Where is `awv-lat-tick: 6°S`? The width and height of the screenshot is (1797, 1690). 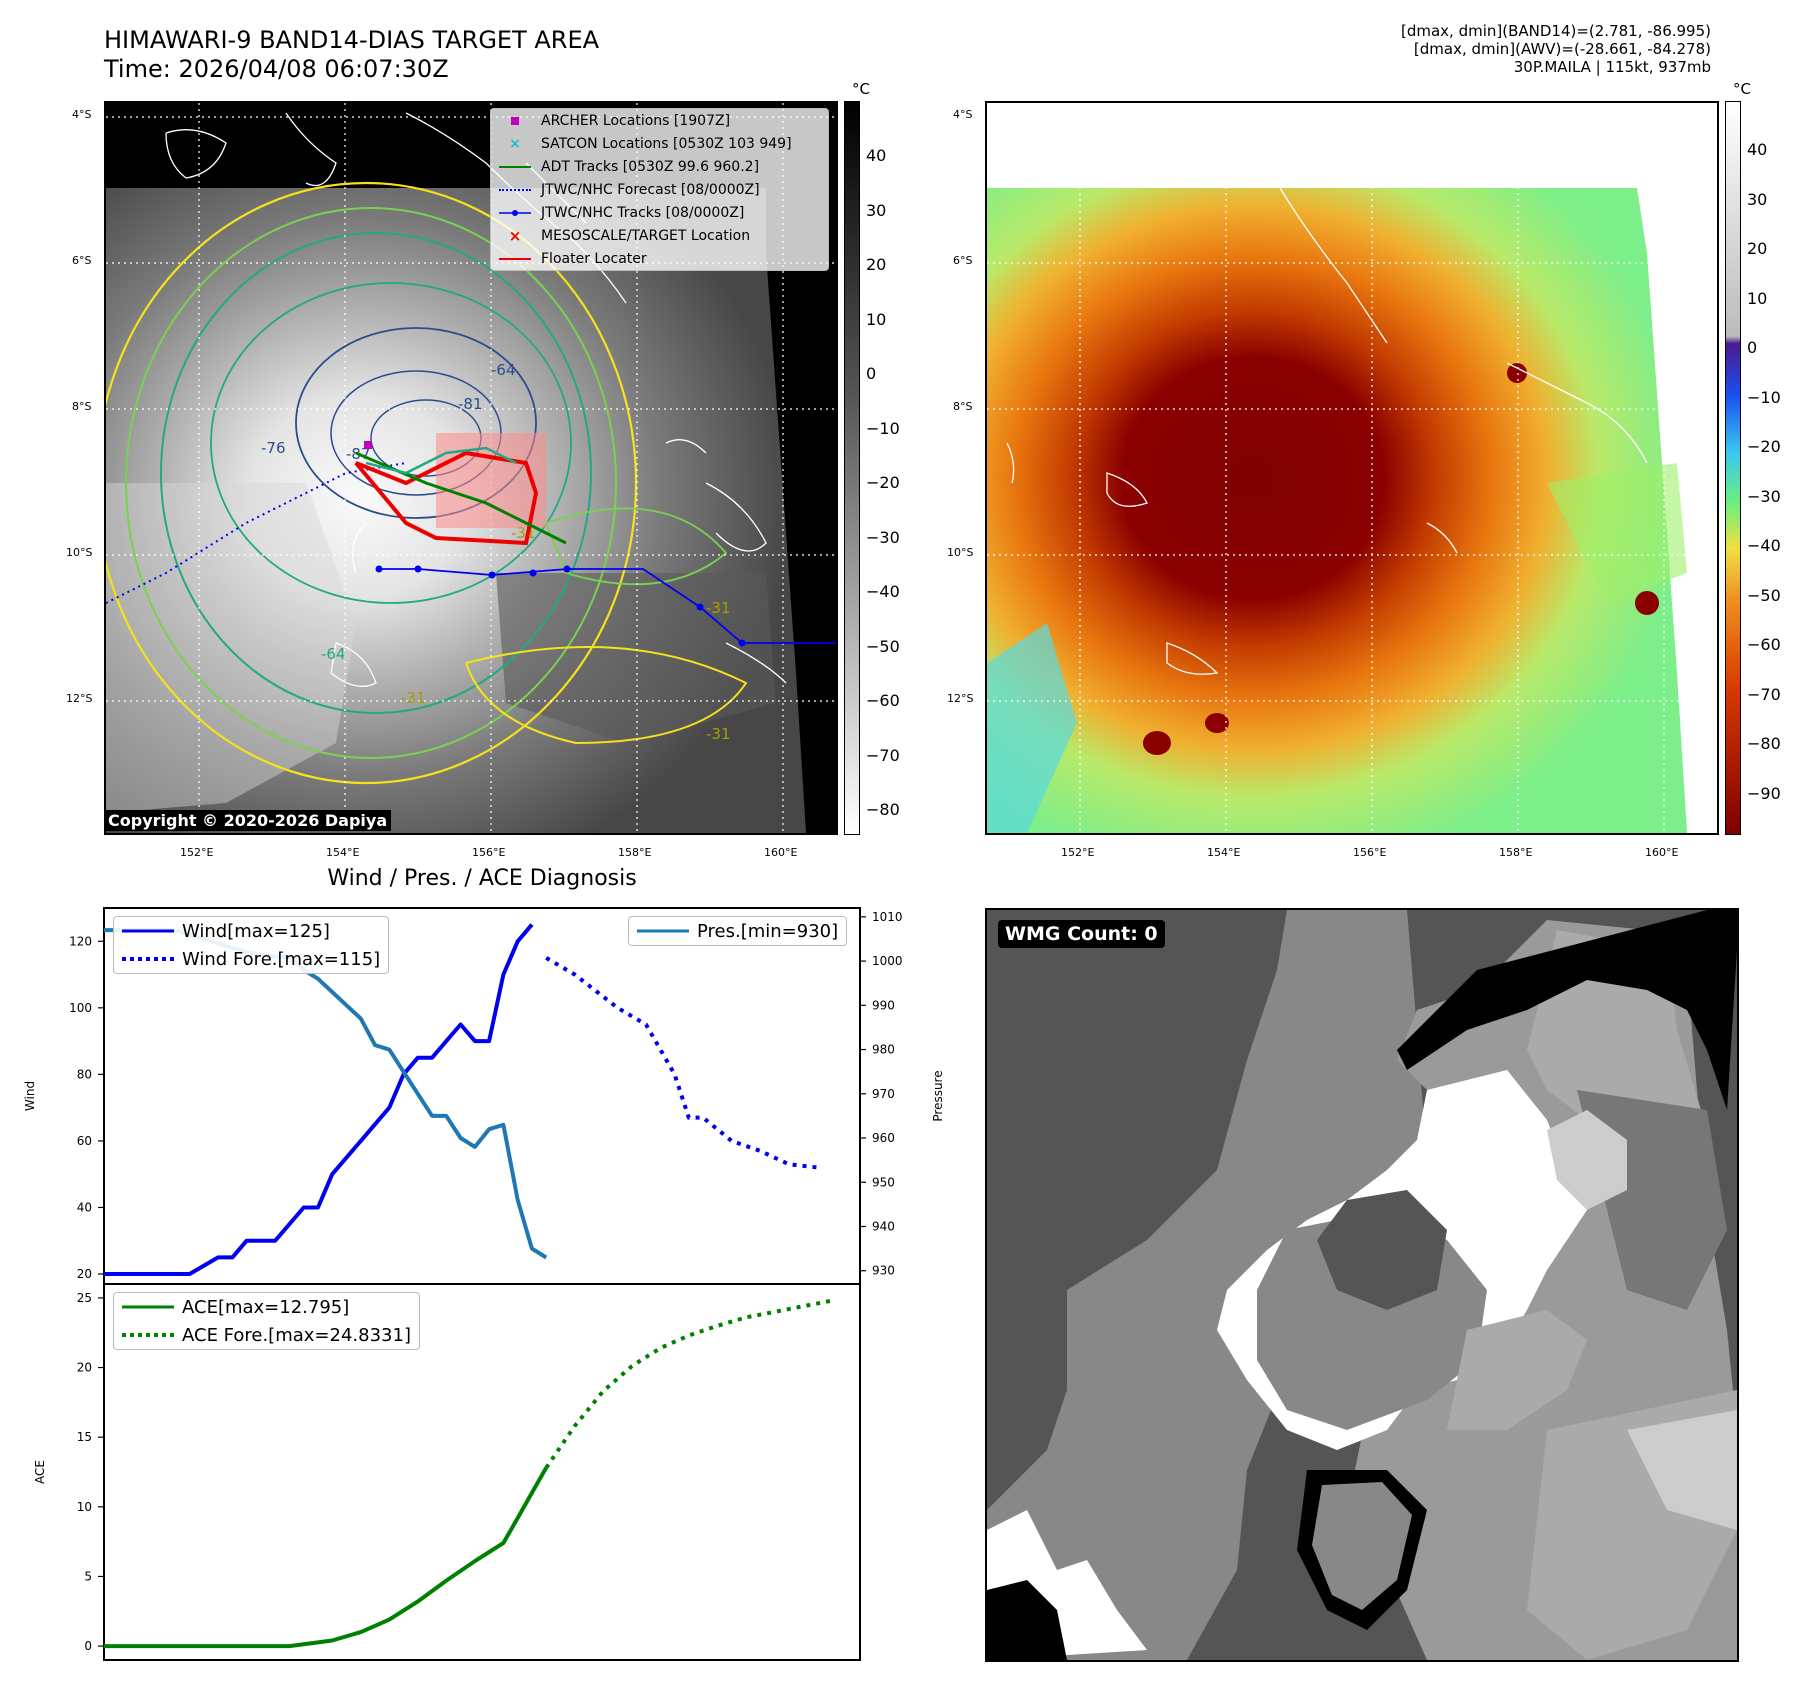
awv-lat-tick: 6°S is located at coordinates (963, 260).